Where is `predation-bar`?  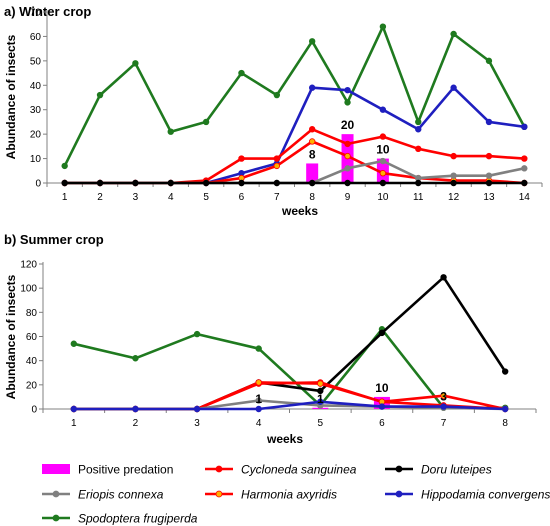 predation-bar is located at coordinates (312, 173).